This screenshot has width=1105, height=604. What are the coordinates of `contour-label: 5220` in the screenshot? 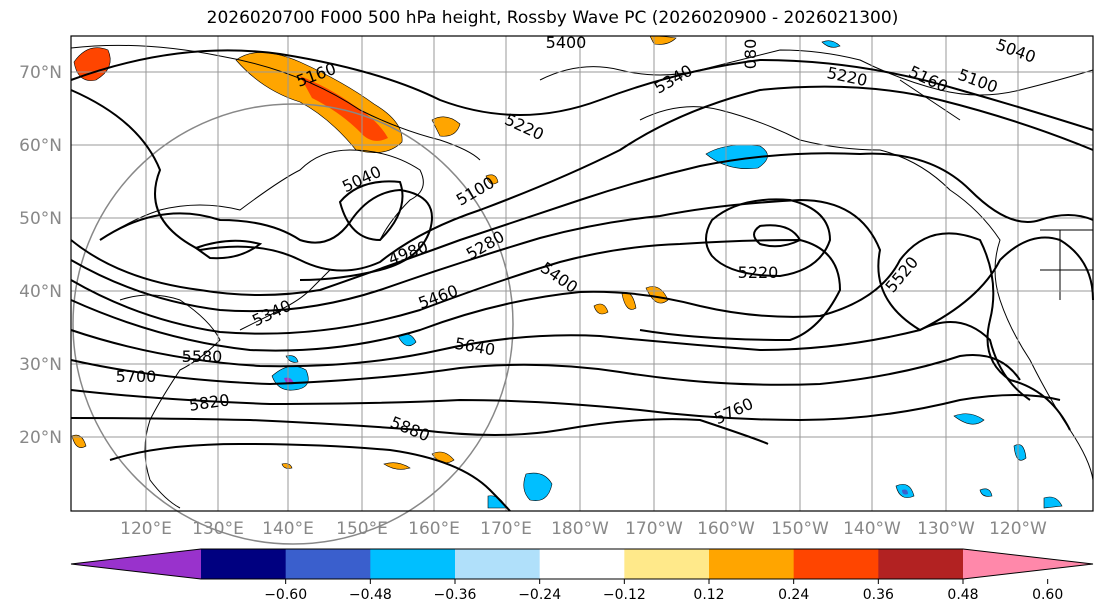 It's located at (758, 272).